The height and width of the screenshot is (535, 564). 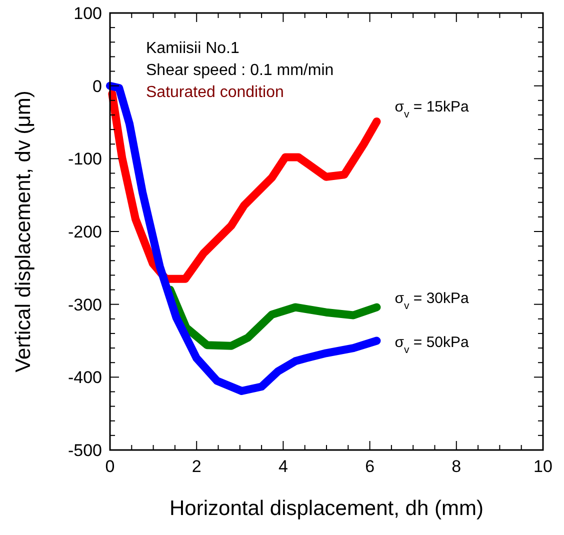 I want to click on y-tick-label: -500, so click(x=85, y=450).